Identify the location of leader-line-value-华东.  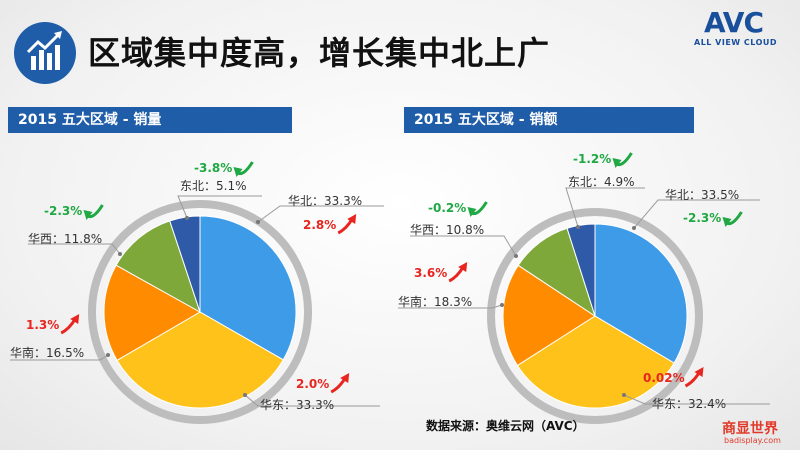
(696, 399).